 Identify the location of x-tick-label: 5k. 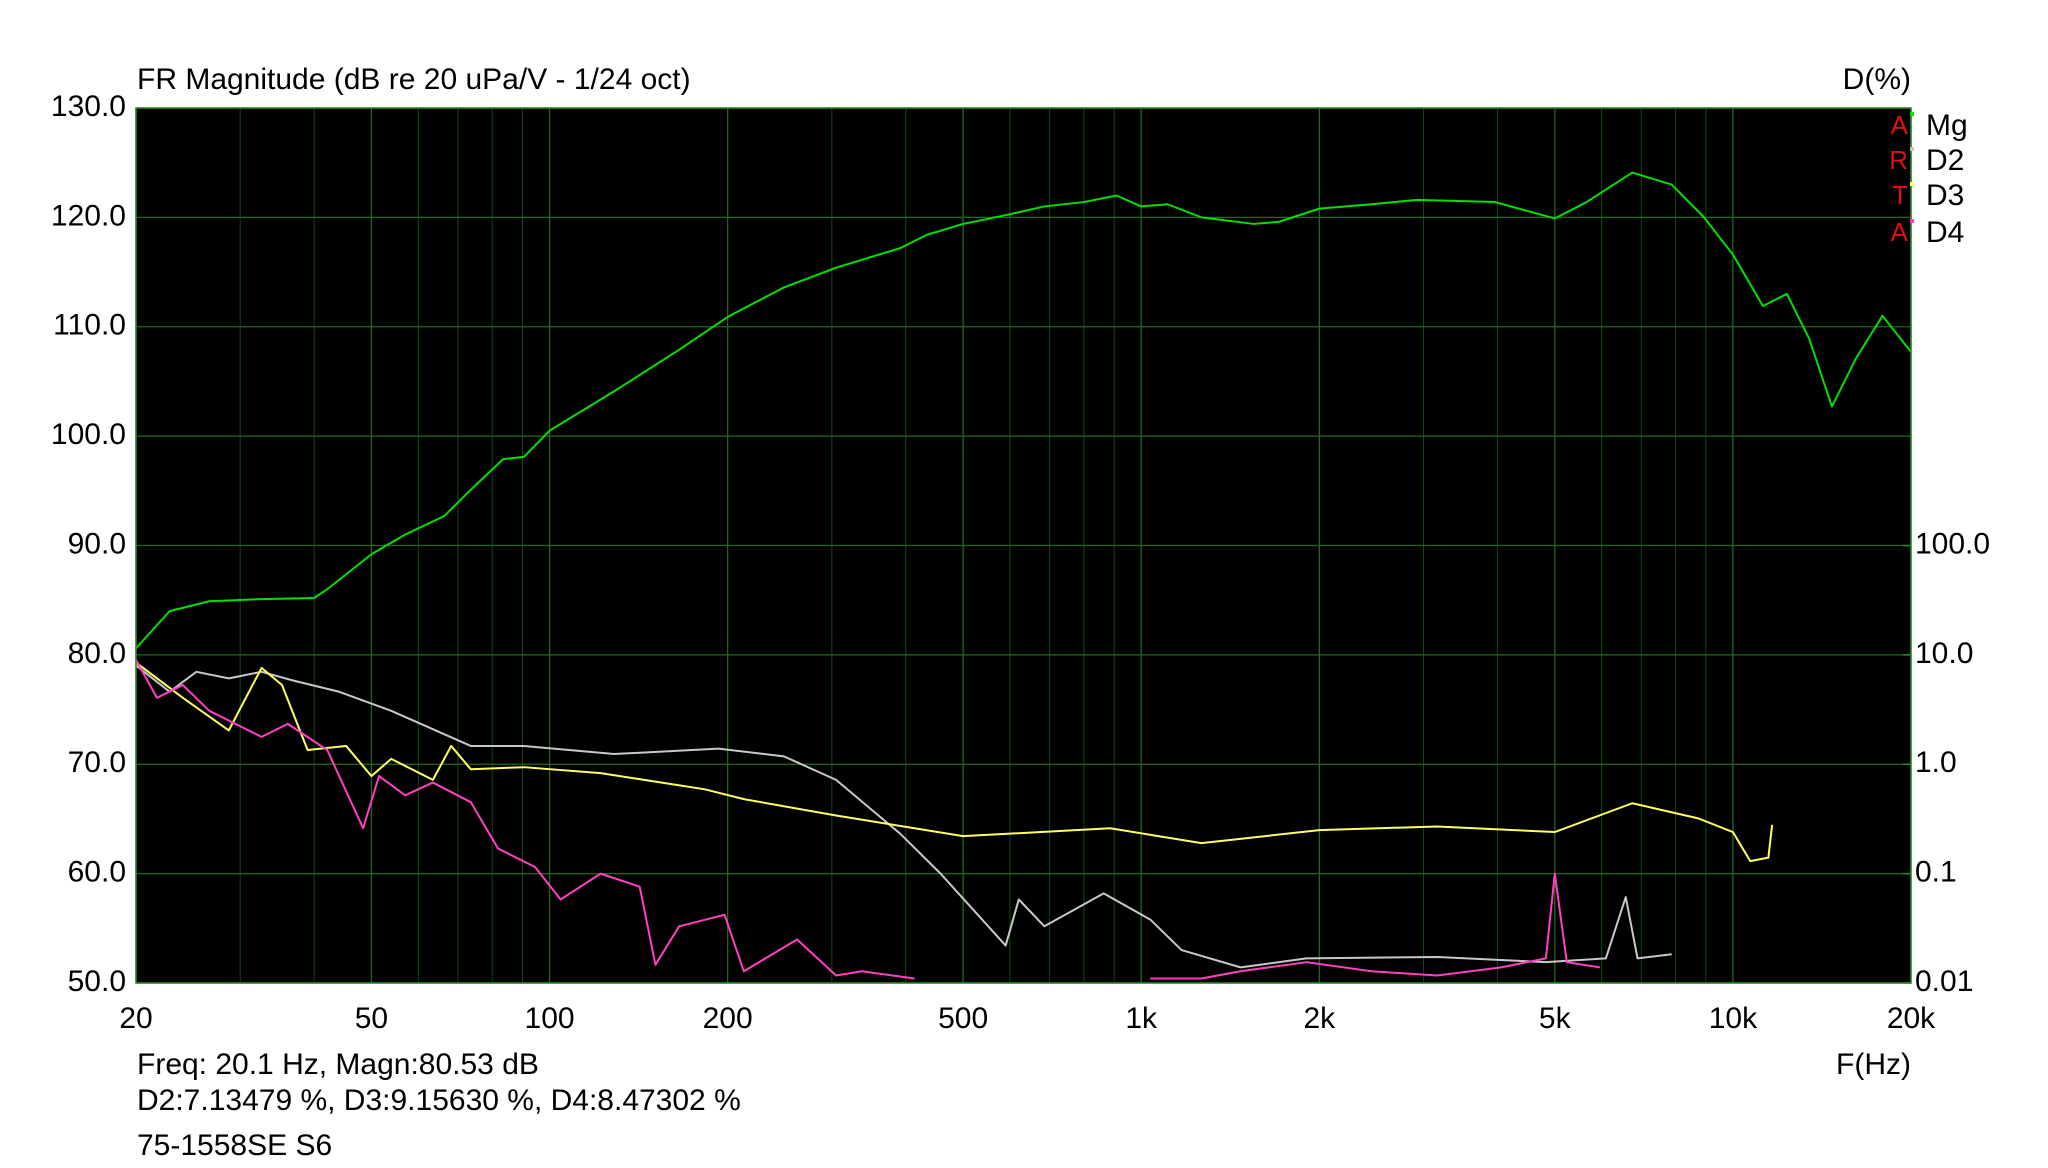
(1555, 1018).